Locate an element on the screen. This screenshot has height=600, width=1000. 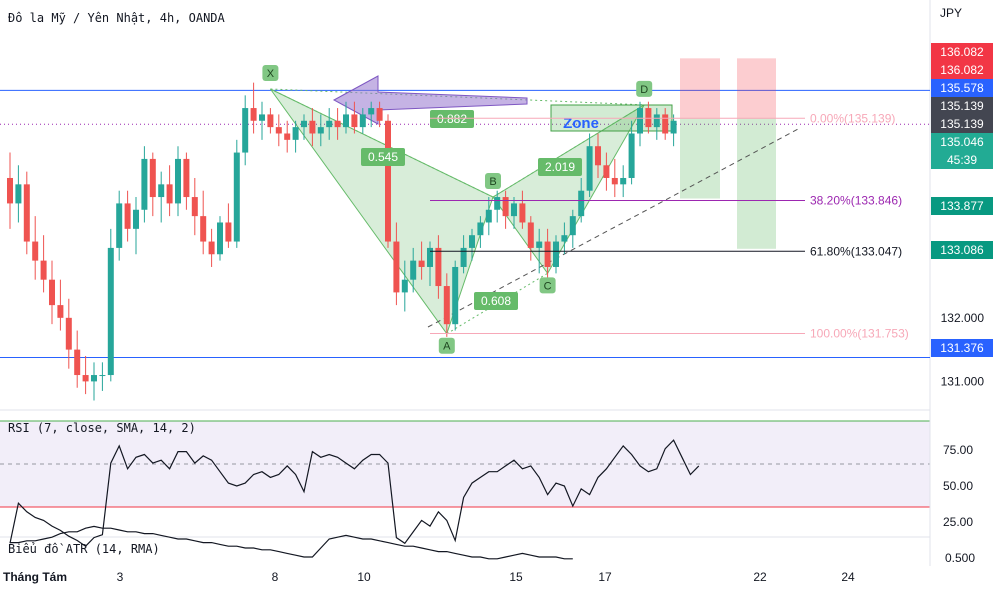
point-b-marker is located at coordinates (493, 181).